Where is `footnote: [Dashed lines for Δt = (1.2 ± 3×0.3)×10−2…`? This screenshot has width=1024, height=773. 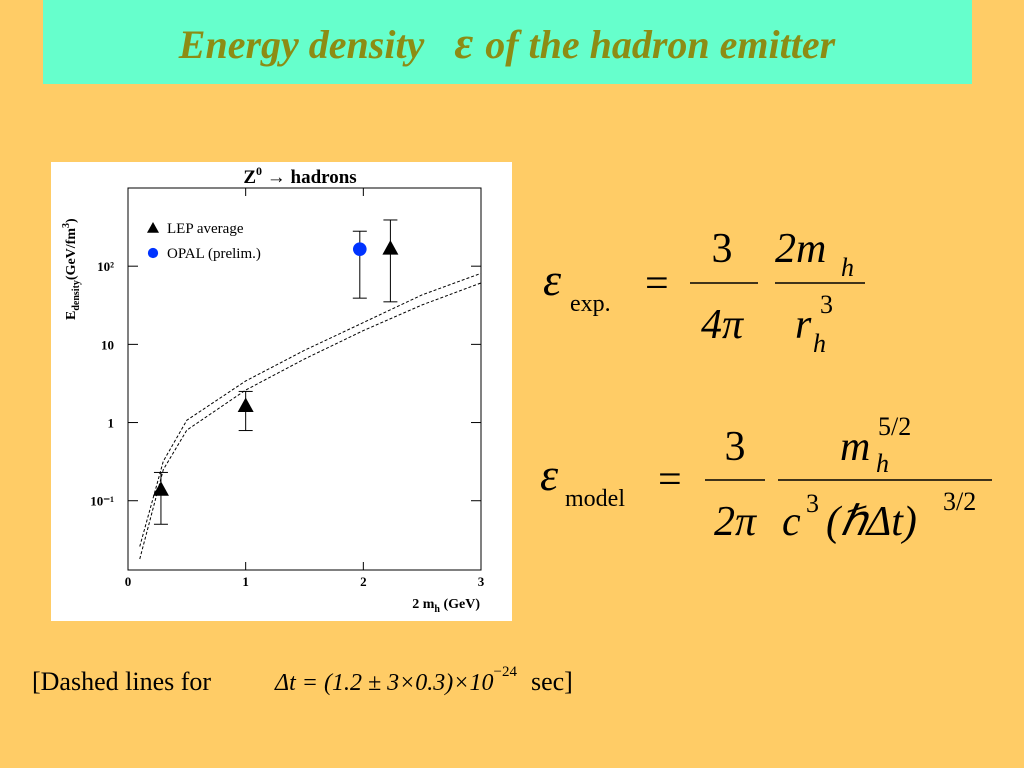
footnote: [Dashed lines for Δt = (1.2 ± 3×0.3)×10−2… is located at coordinates (302, 680).